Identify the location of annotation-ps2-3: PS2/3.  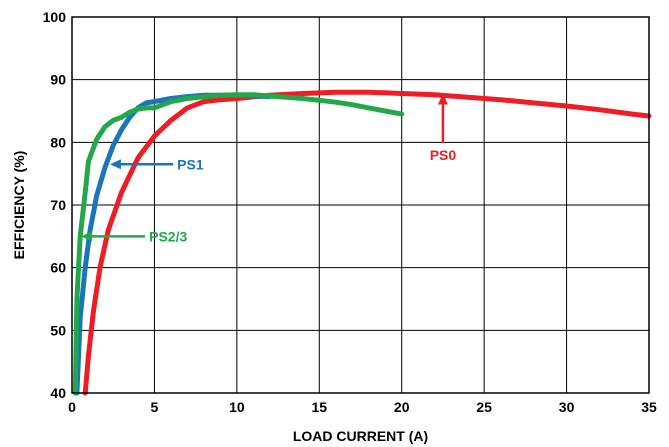
(134, 236).